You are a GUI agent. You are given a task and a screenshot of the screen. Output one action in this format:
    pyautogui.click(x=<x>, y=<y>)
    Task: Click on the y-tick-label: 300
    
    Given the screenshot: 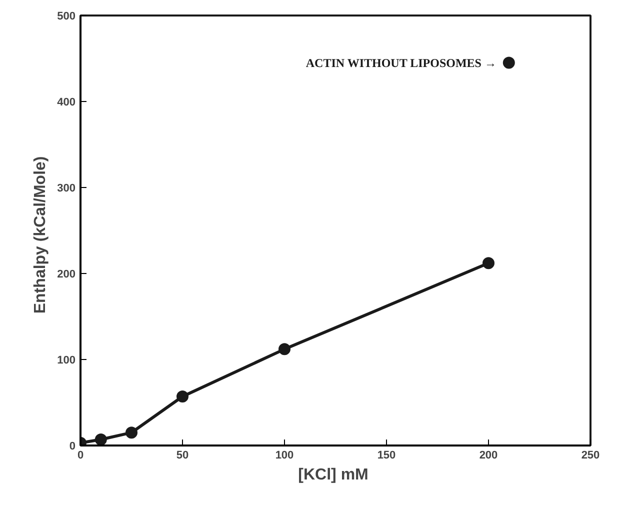 What is the action you would take?
    pyautogui.click(x=66, y=188)
    